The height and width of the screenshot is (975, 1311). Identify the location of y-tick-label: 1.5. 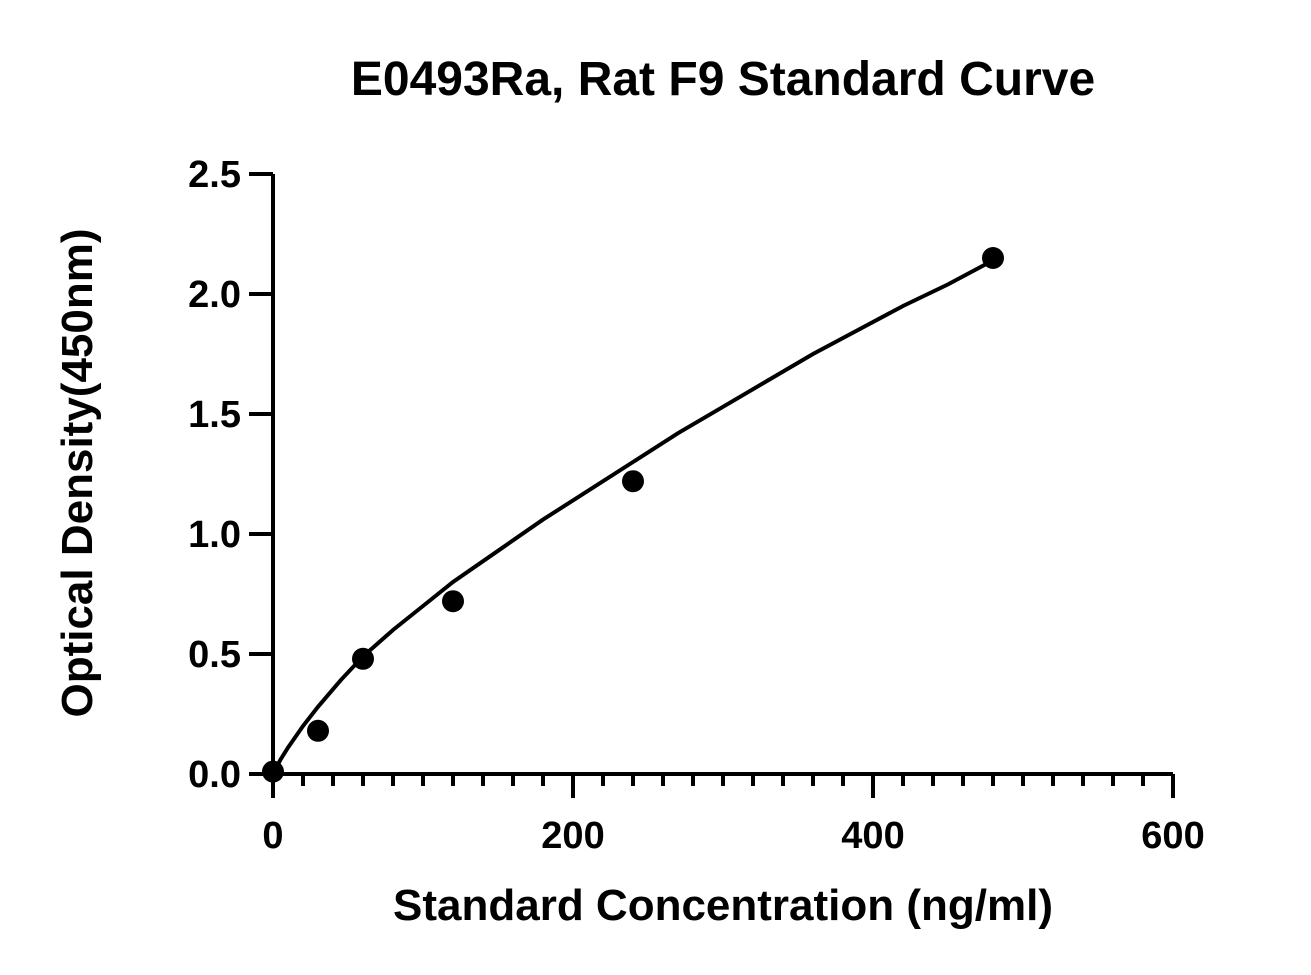
(214, 415).